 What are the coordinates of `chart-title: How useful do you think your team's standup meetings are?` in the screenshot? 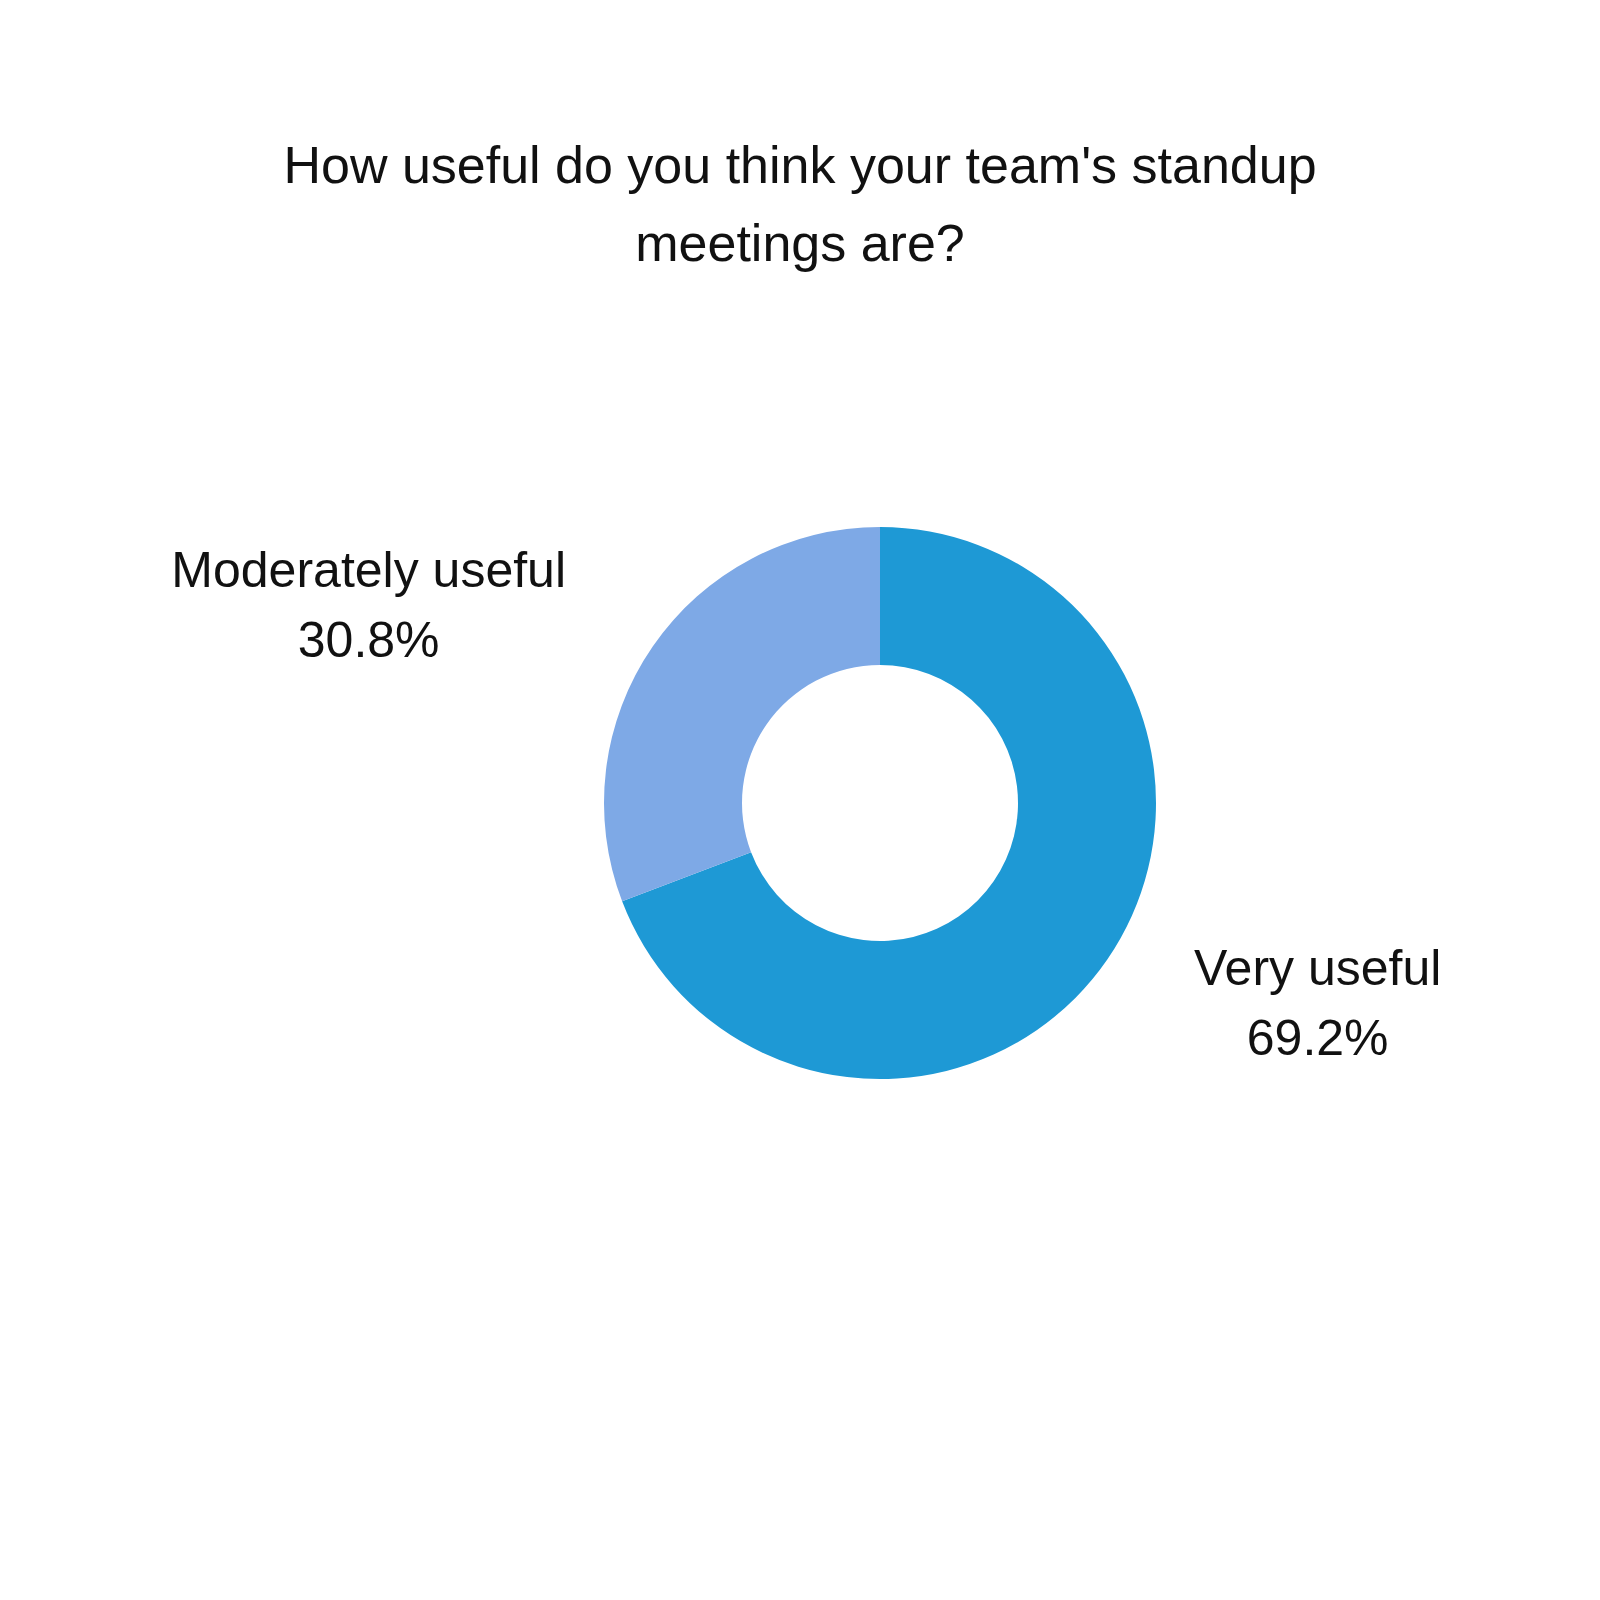 It's located at (800, 204).